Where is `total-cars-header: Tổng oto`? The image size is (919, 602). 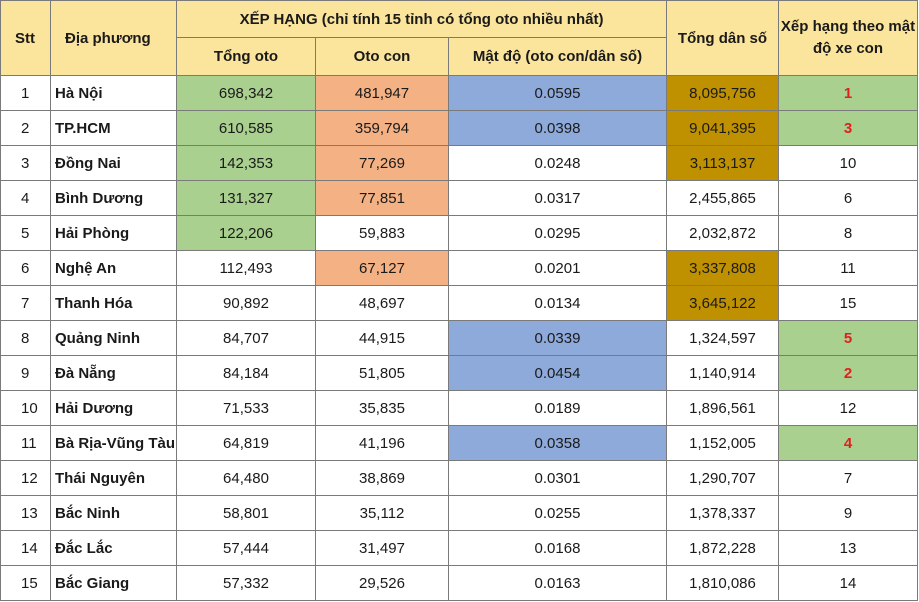
total-cars-header: Tổng oto is located at coordinates (246, 56).